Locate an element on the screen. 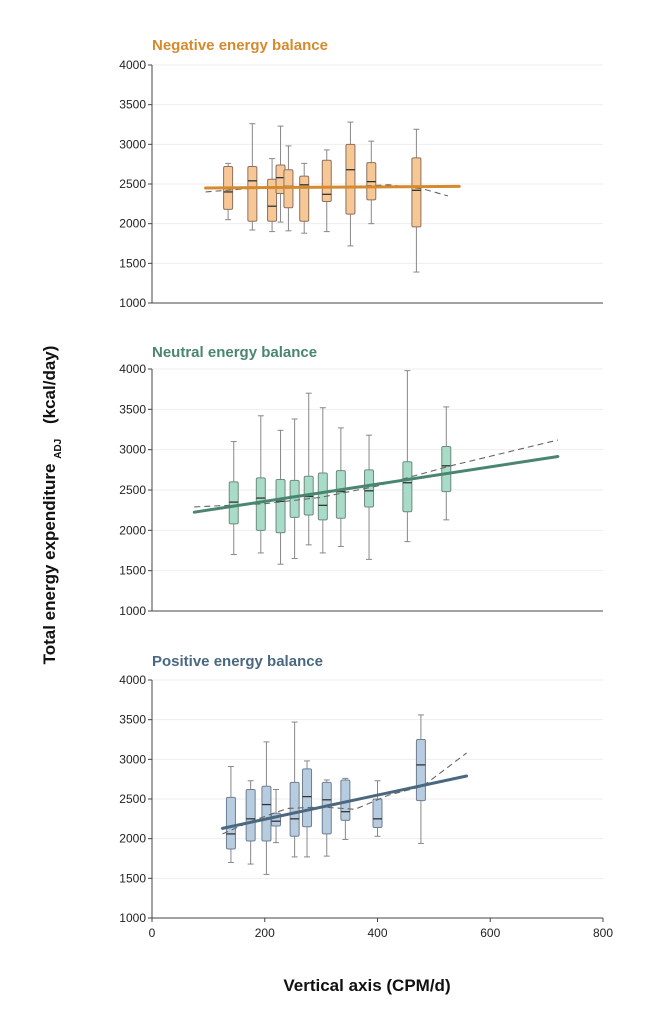  dashed-trend-line is located at coordinates (376, 473).